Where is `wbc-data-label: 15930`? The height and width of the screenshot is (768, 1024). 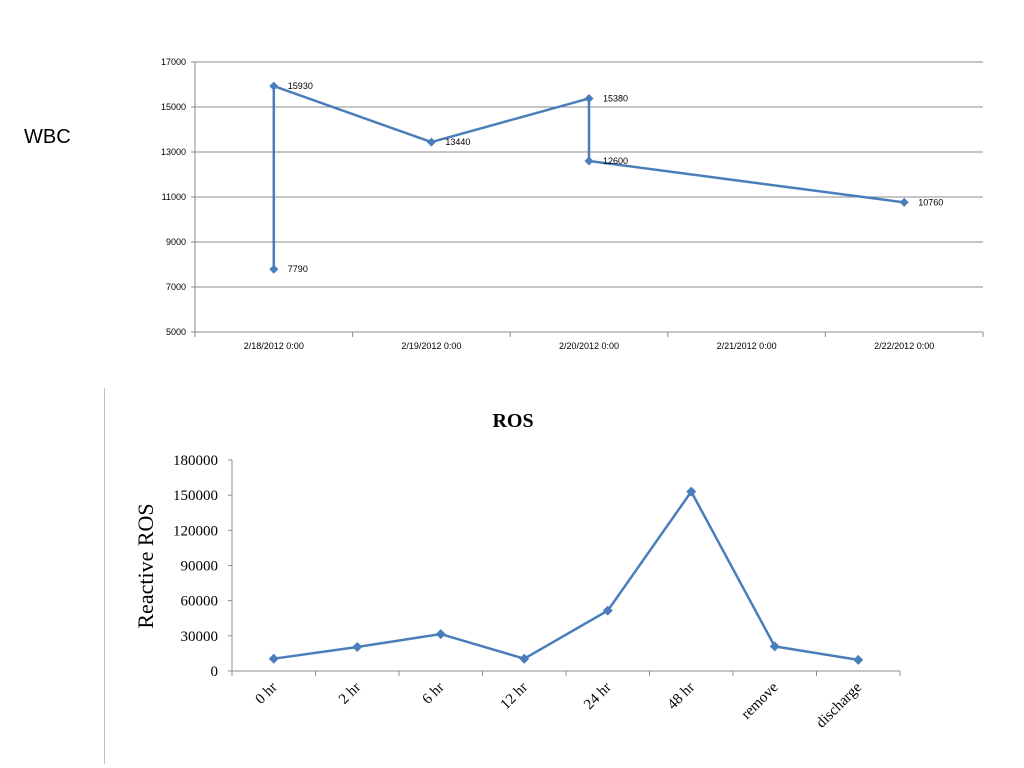 wbc-data-label: 15930 is located at coordinates (300, 86).